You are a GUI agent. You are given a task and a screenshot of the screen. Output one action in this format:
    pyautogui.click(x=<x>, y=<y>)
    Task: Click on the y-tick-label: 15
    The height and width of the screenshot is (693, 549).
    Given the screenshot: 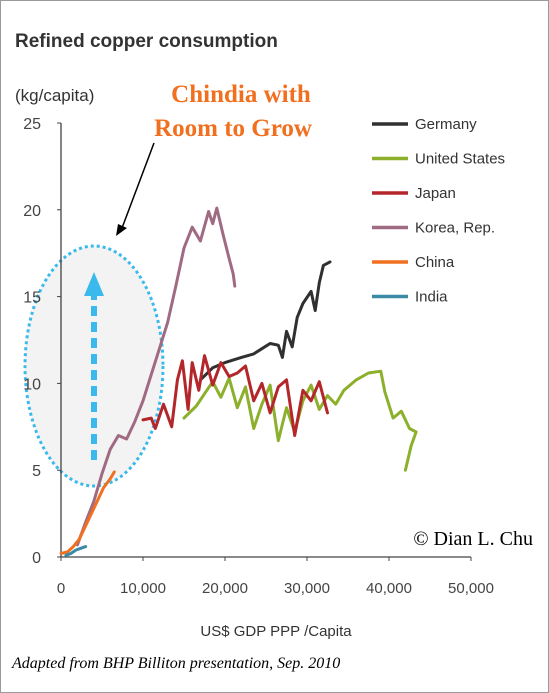 What is the action you would take?
    pyautogui.click(x=32, y=298)
    